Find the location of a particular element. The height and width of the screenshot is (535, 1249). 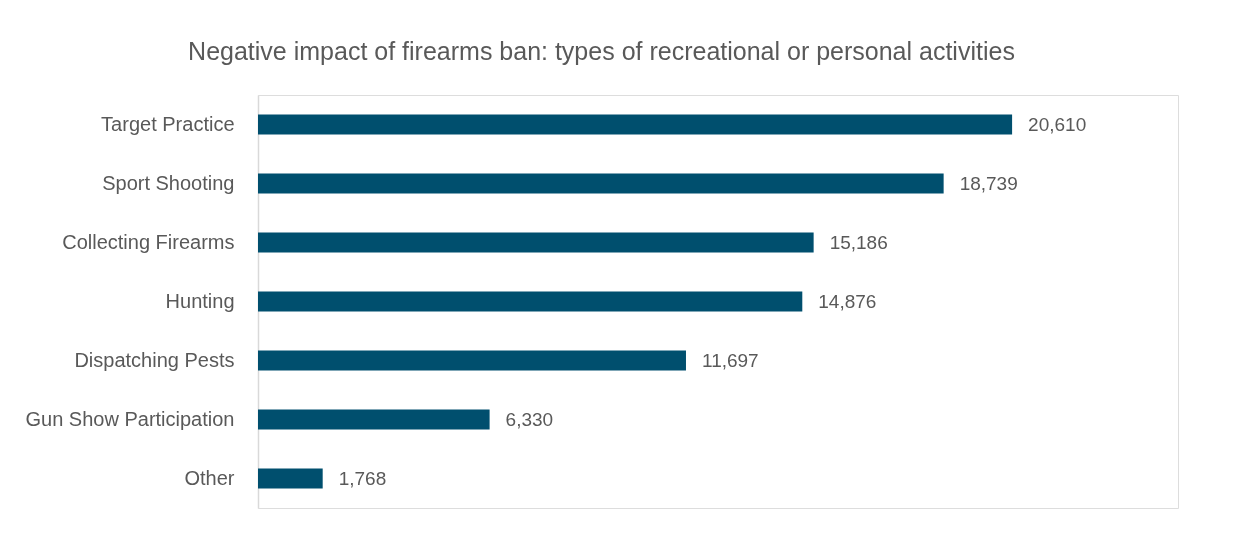

y-tick-label: Other is located at coordinates (209, 477).